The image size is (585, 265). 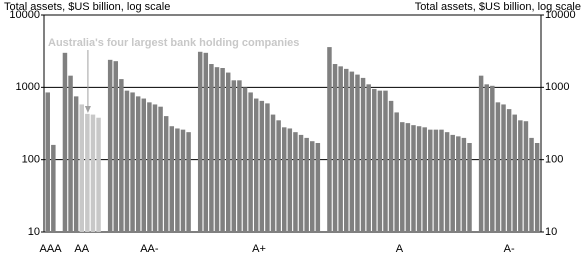 I want to click on y-tick-label: 10000, so click(x=24, y=15).